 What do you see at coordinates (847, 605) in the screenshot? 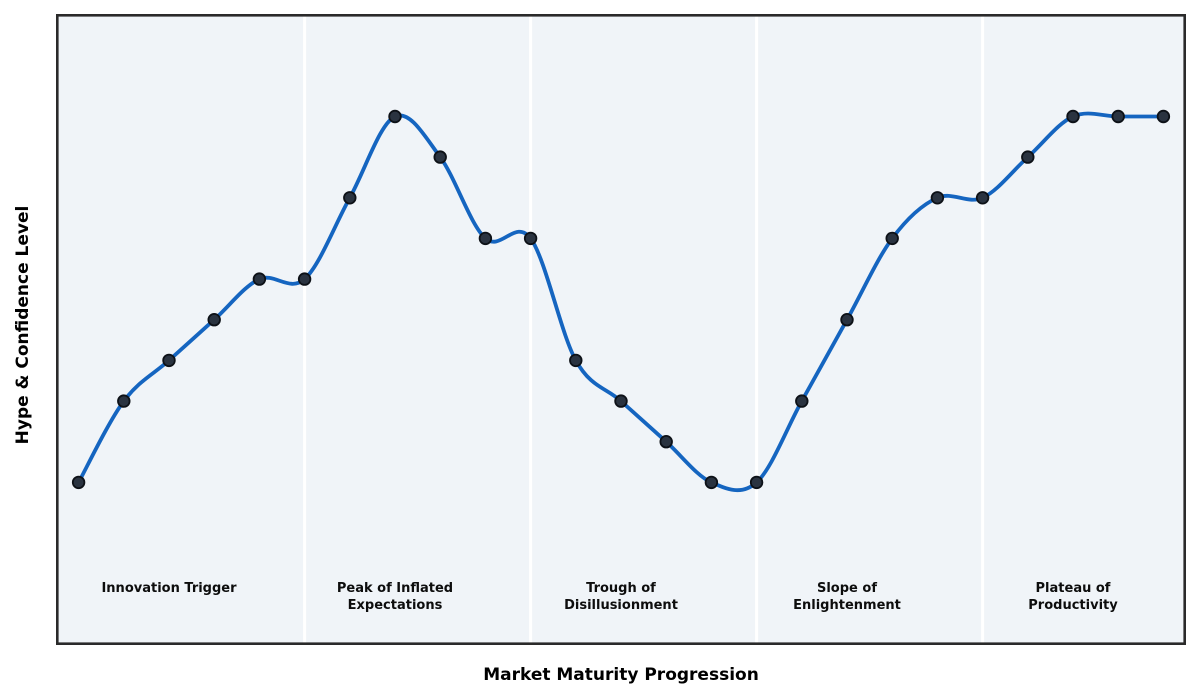
I see `phase-label-line: Enlightenment` at bounding box center [847, 605].